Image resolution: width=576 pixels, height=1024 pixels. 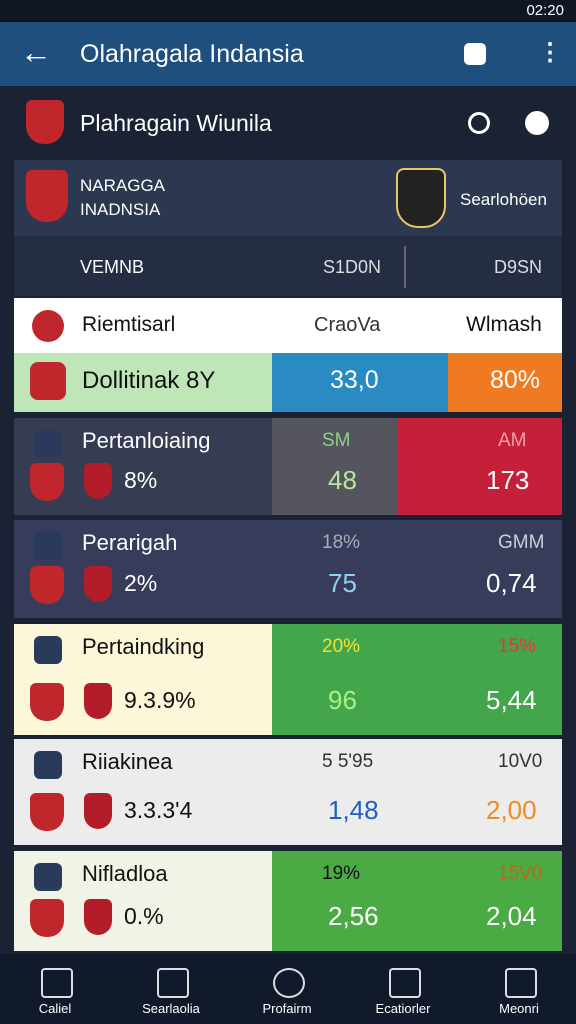 I want to click on app-title: Olahragala Indansia, so click(x=192, y=54).